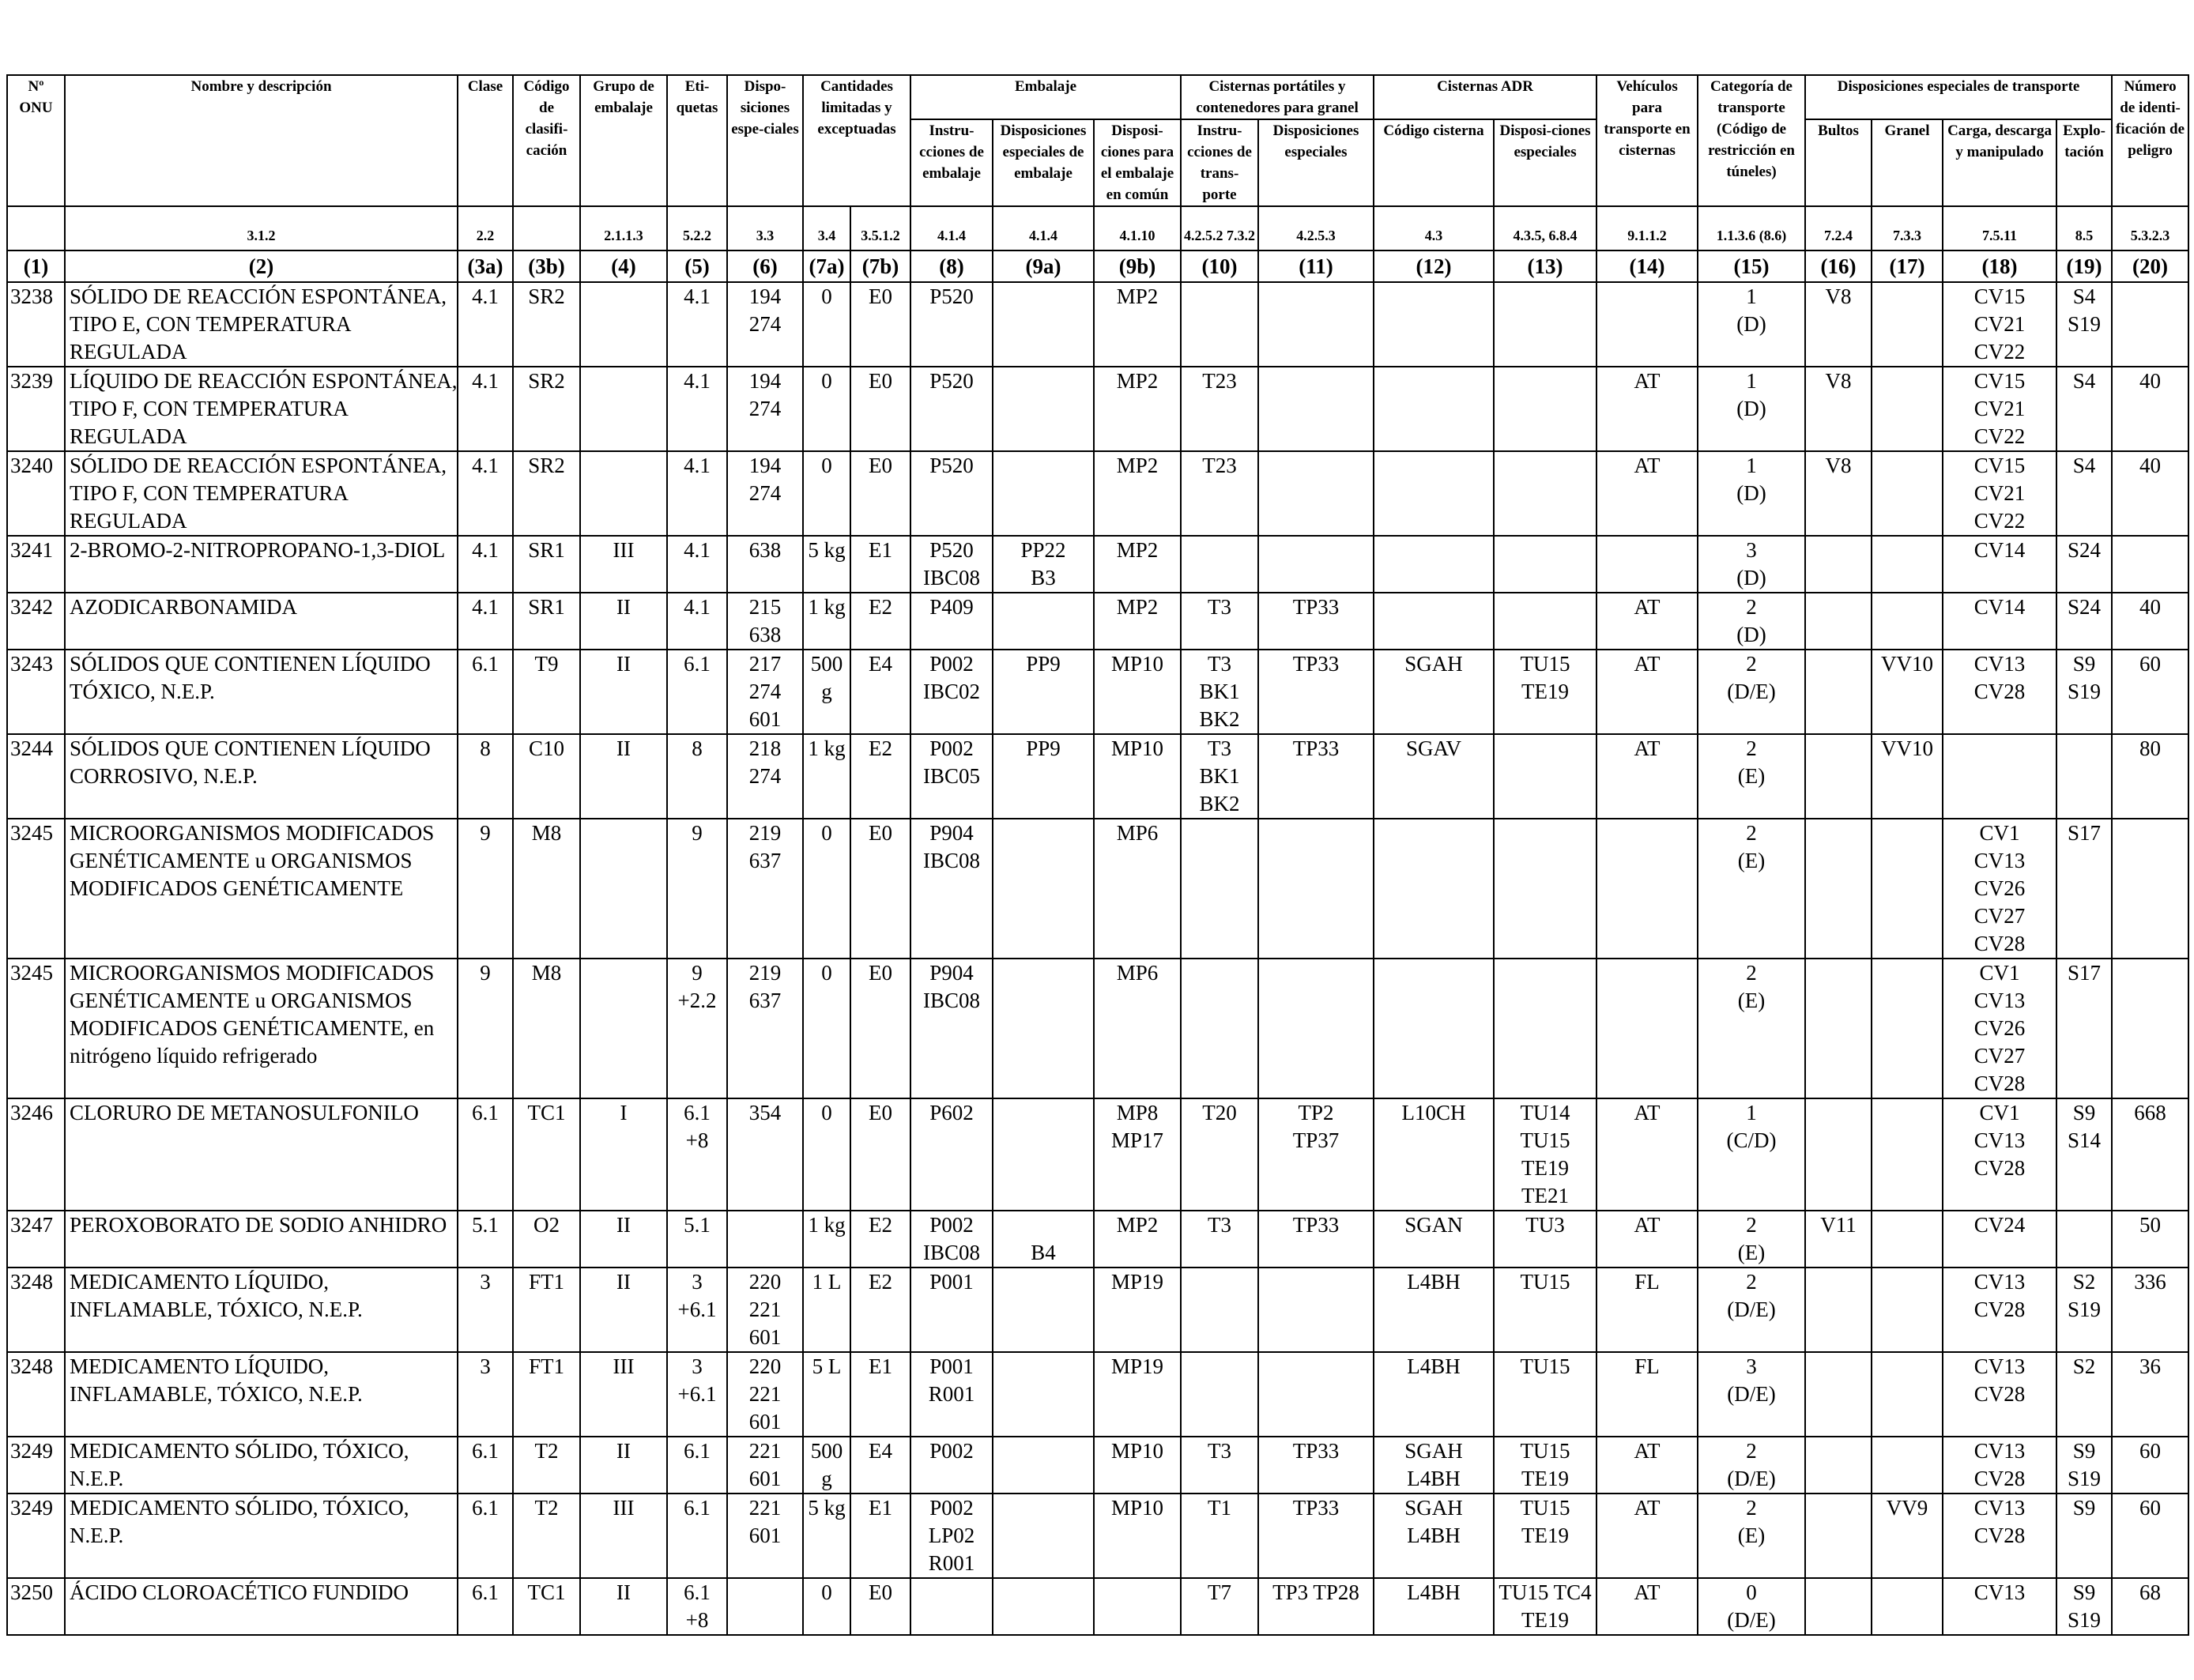  Describe the element at coordinates (1137, 1508) in the screenshot. I see `cell-line: MP10` at that location.